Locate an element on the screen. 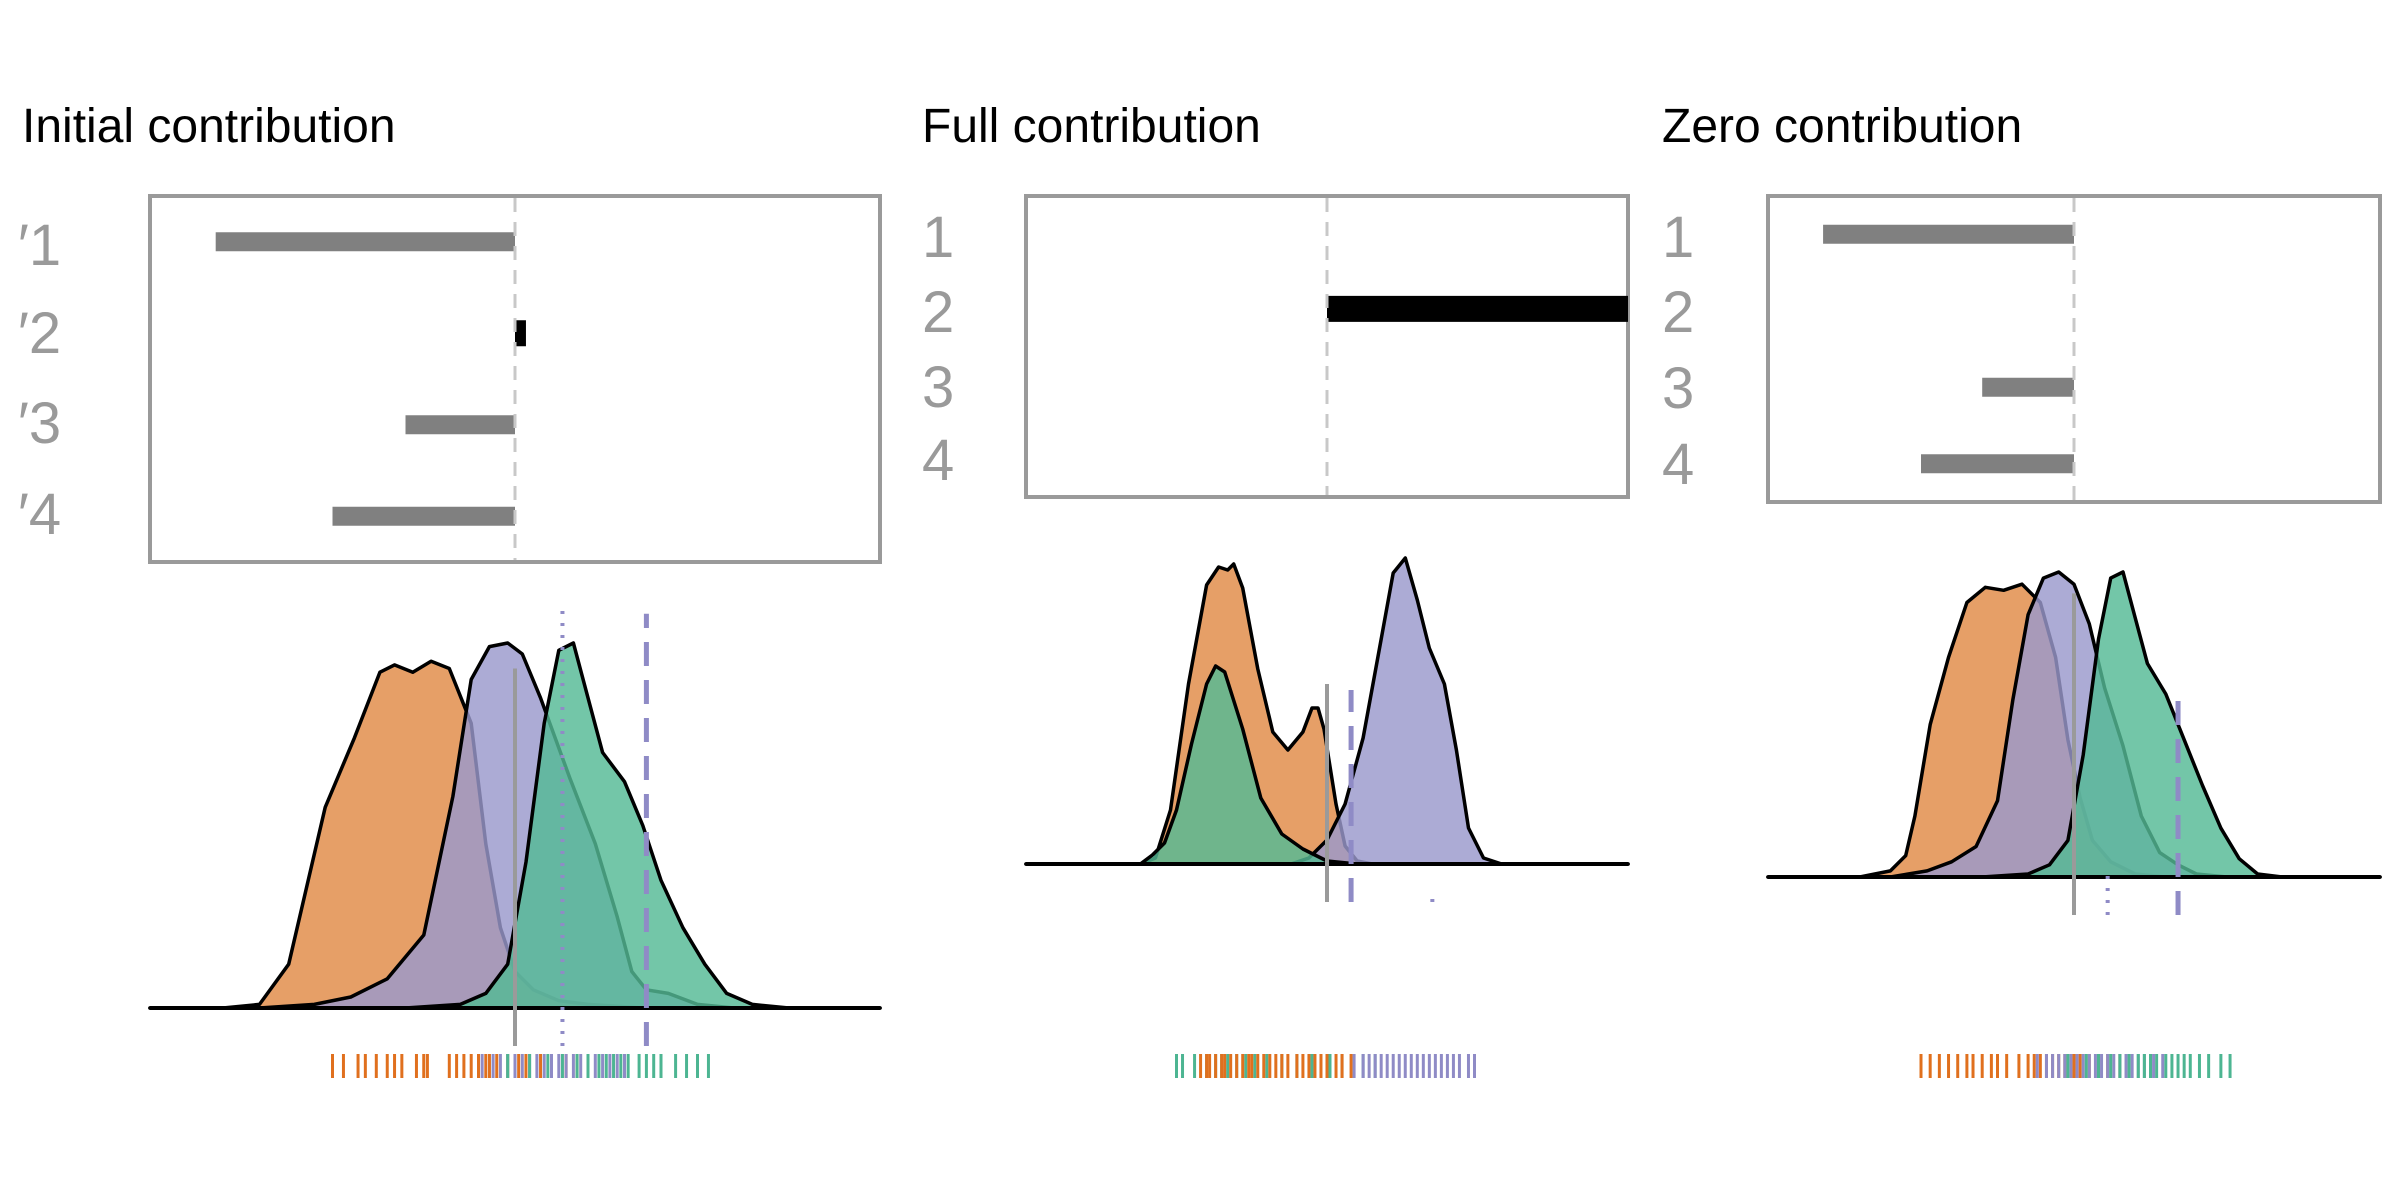 The image size is (2400, 1200). category-label-4: ′4 is located at coordinates (39, 514).